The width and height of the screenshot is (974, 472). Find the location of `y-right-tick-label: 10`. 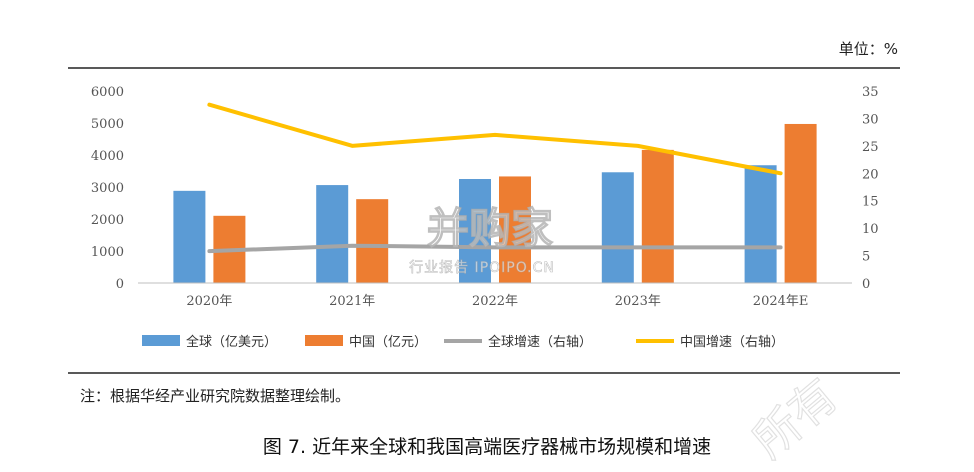

y-right-tick-label: 10 is located at coordinates (870, 229).